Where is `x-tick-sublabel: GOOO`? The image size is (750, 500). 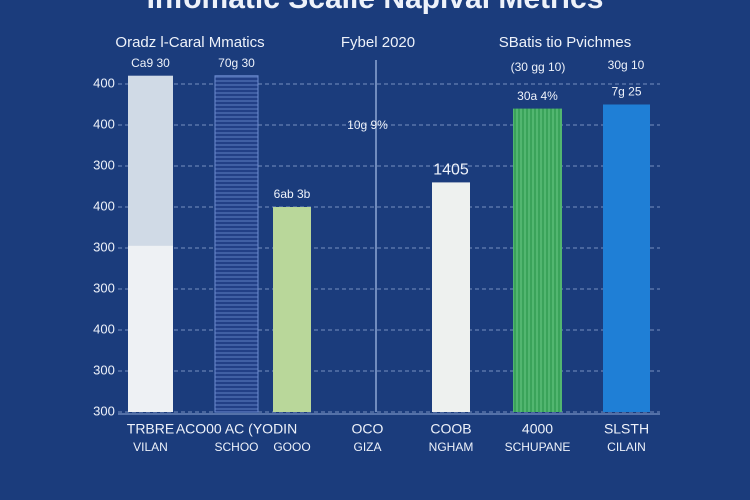 x-tick-sublabel: GOOO is located at coordinates (291, 447).